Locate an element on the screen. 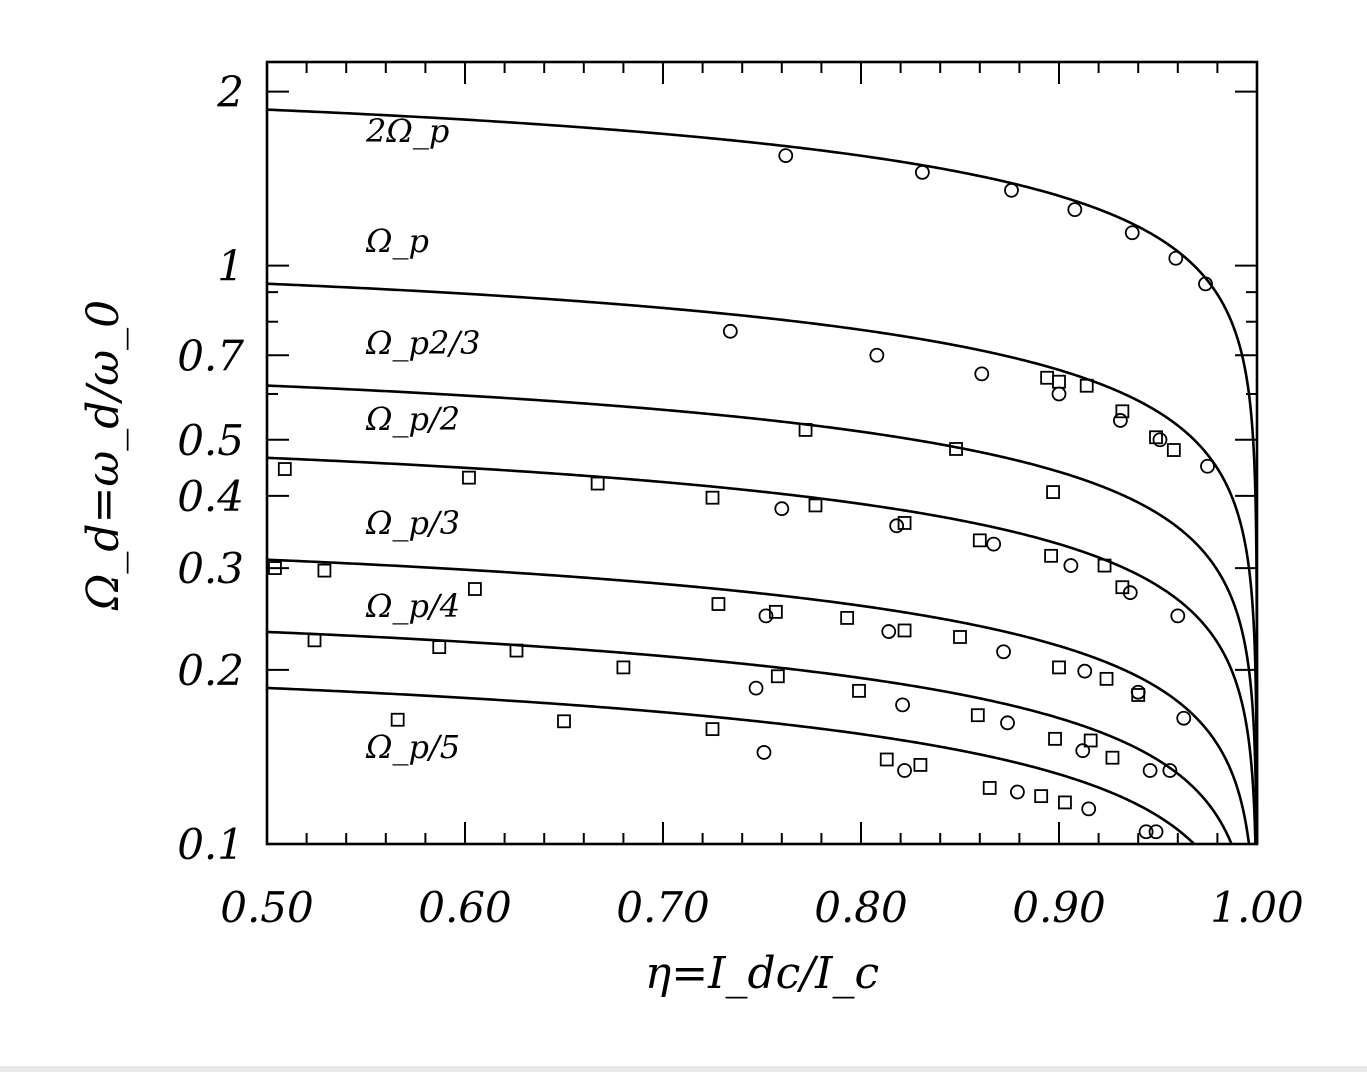 Image resolution: width=1367 pixels, height=1072 pixels. curve-label: Ω_p/3 is located at coordinates (412, 523).